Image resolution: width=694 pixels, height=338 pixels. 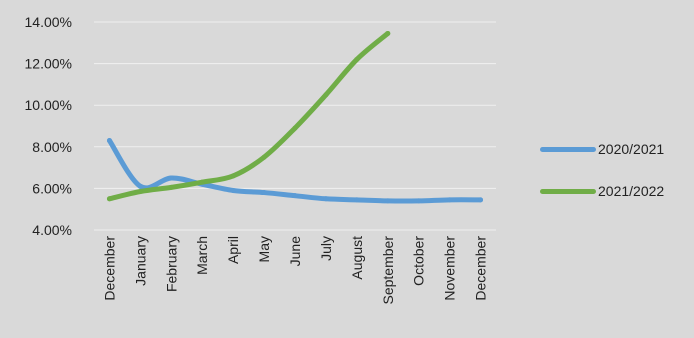 What do you see at coordinates (419, 261) in the screenshot?
I see `x-tick-label-10: October` at bounding box center [419, 261].